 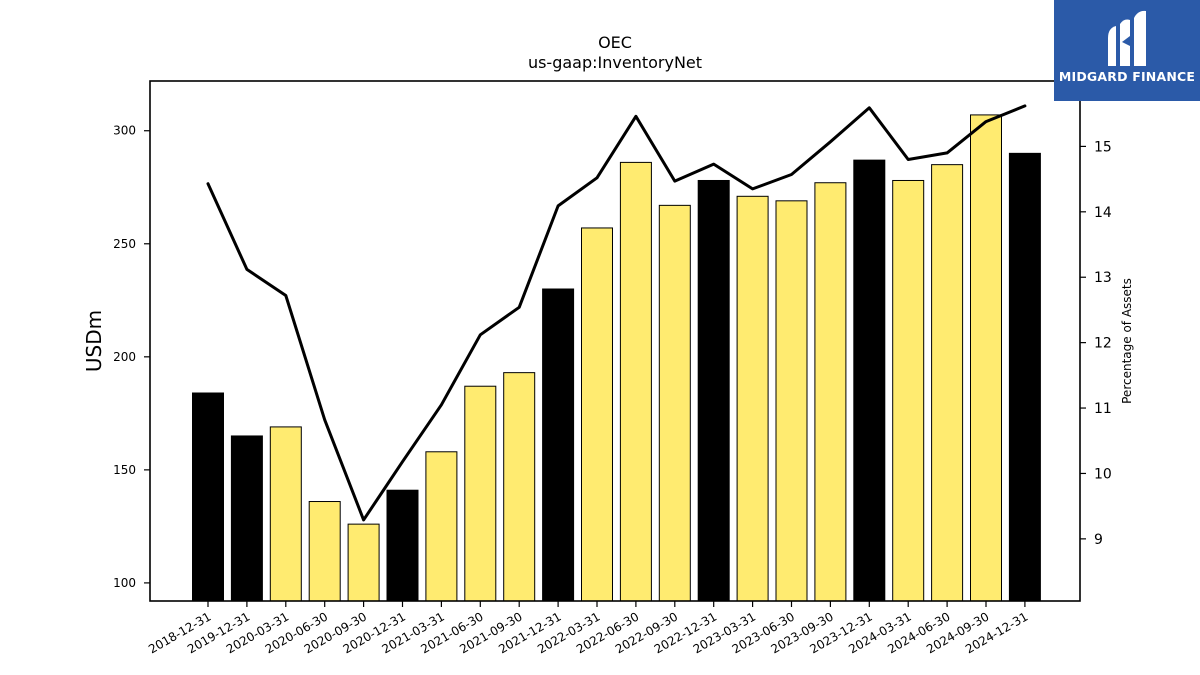 I want to click on y2-tick-label: 13, so click(x=1103, y=278).